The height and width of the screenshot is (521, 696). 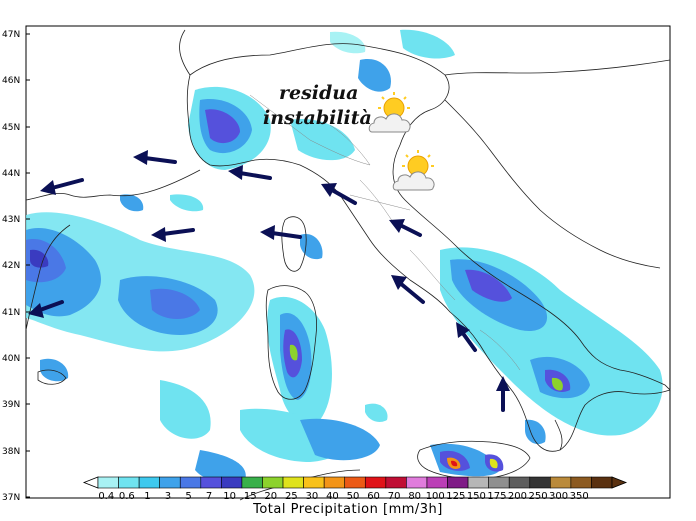 I want to click on lat-label: 45N, so click(x=11, y=128).